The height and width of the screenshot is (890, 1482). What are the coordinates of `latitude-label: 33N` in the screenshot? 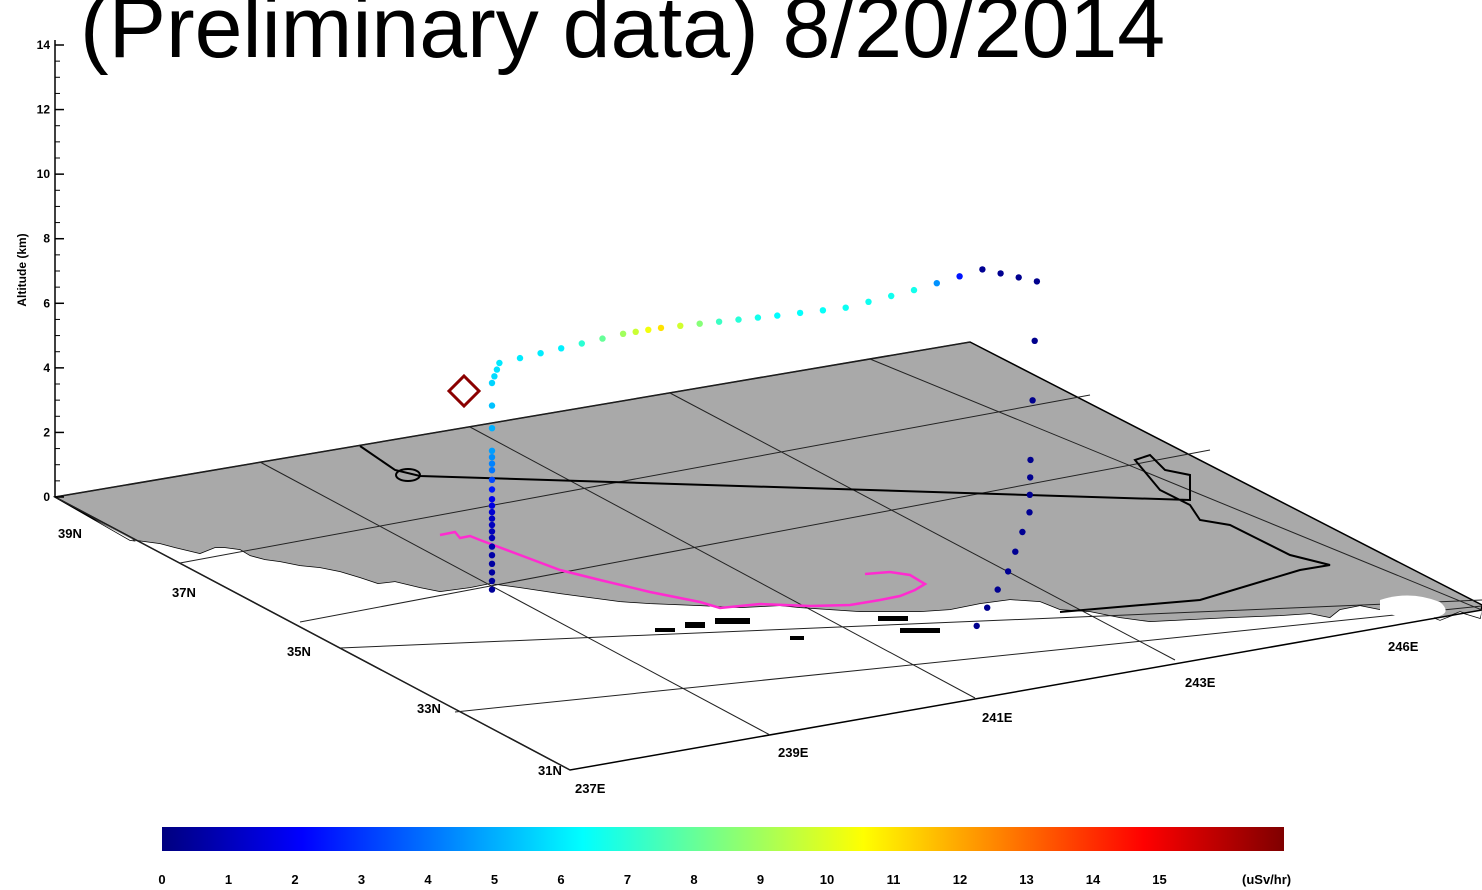 It's located at (429, 708).